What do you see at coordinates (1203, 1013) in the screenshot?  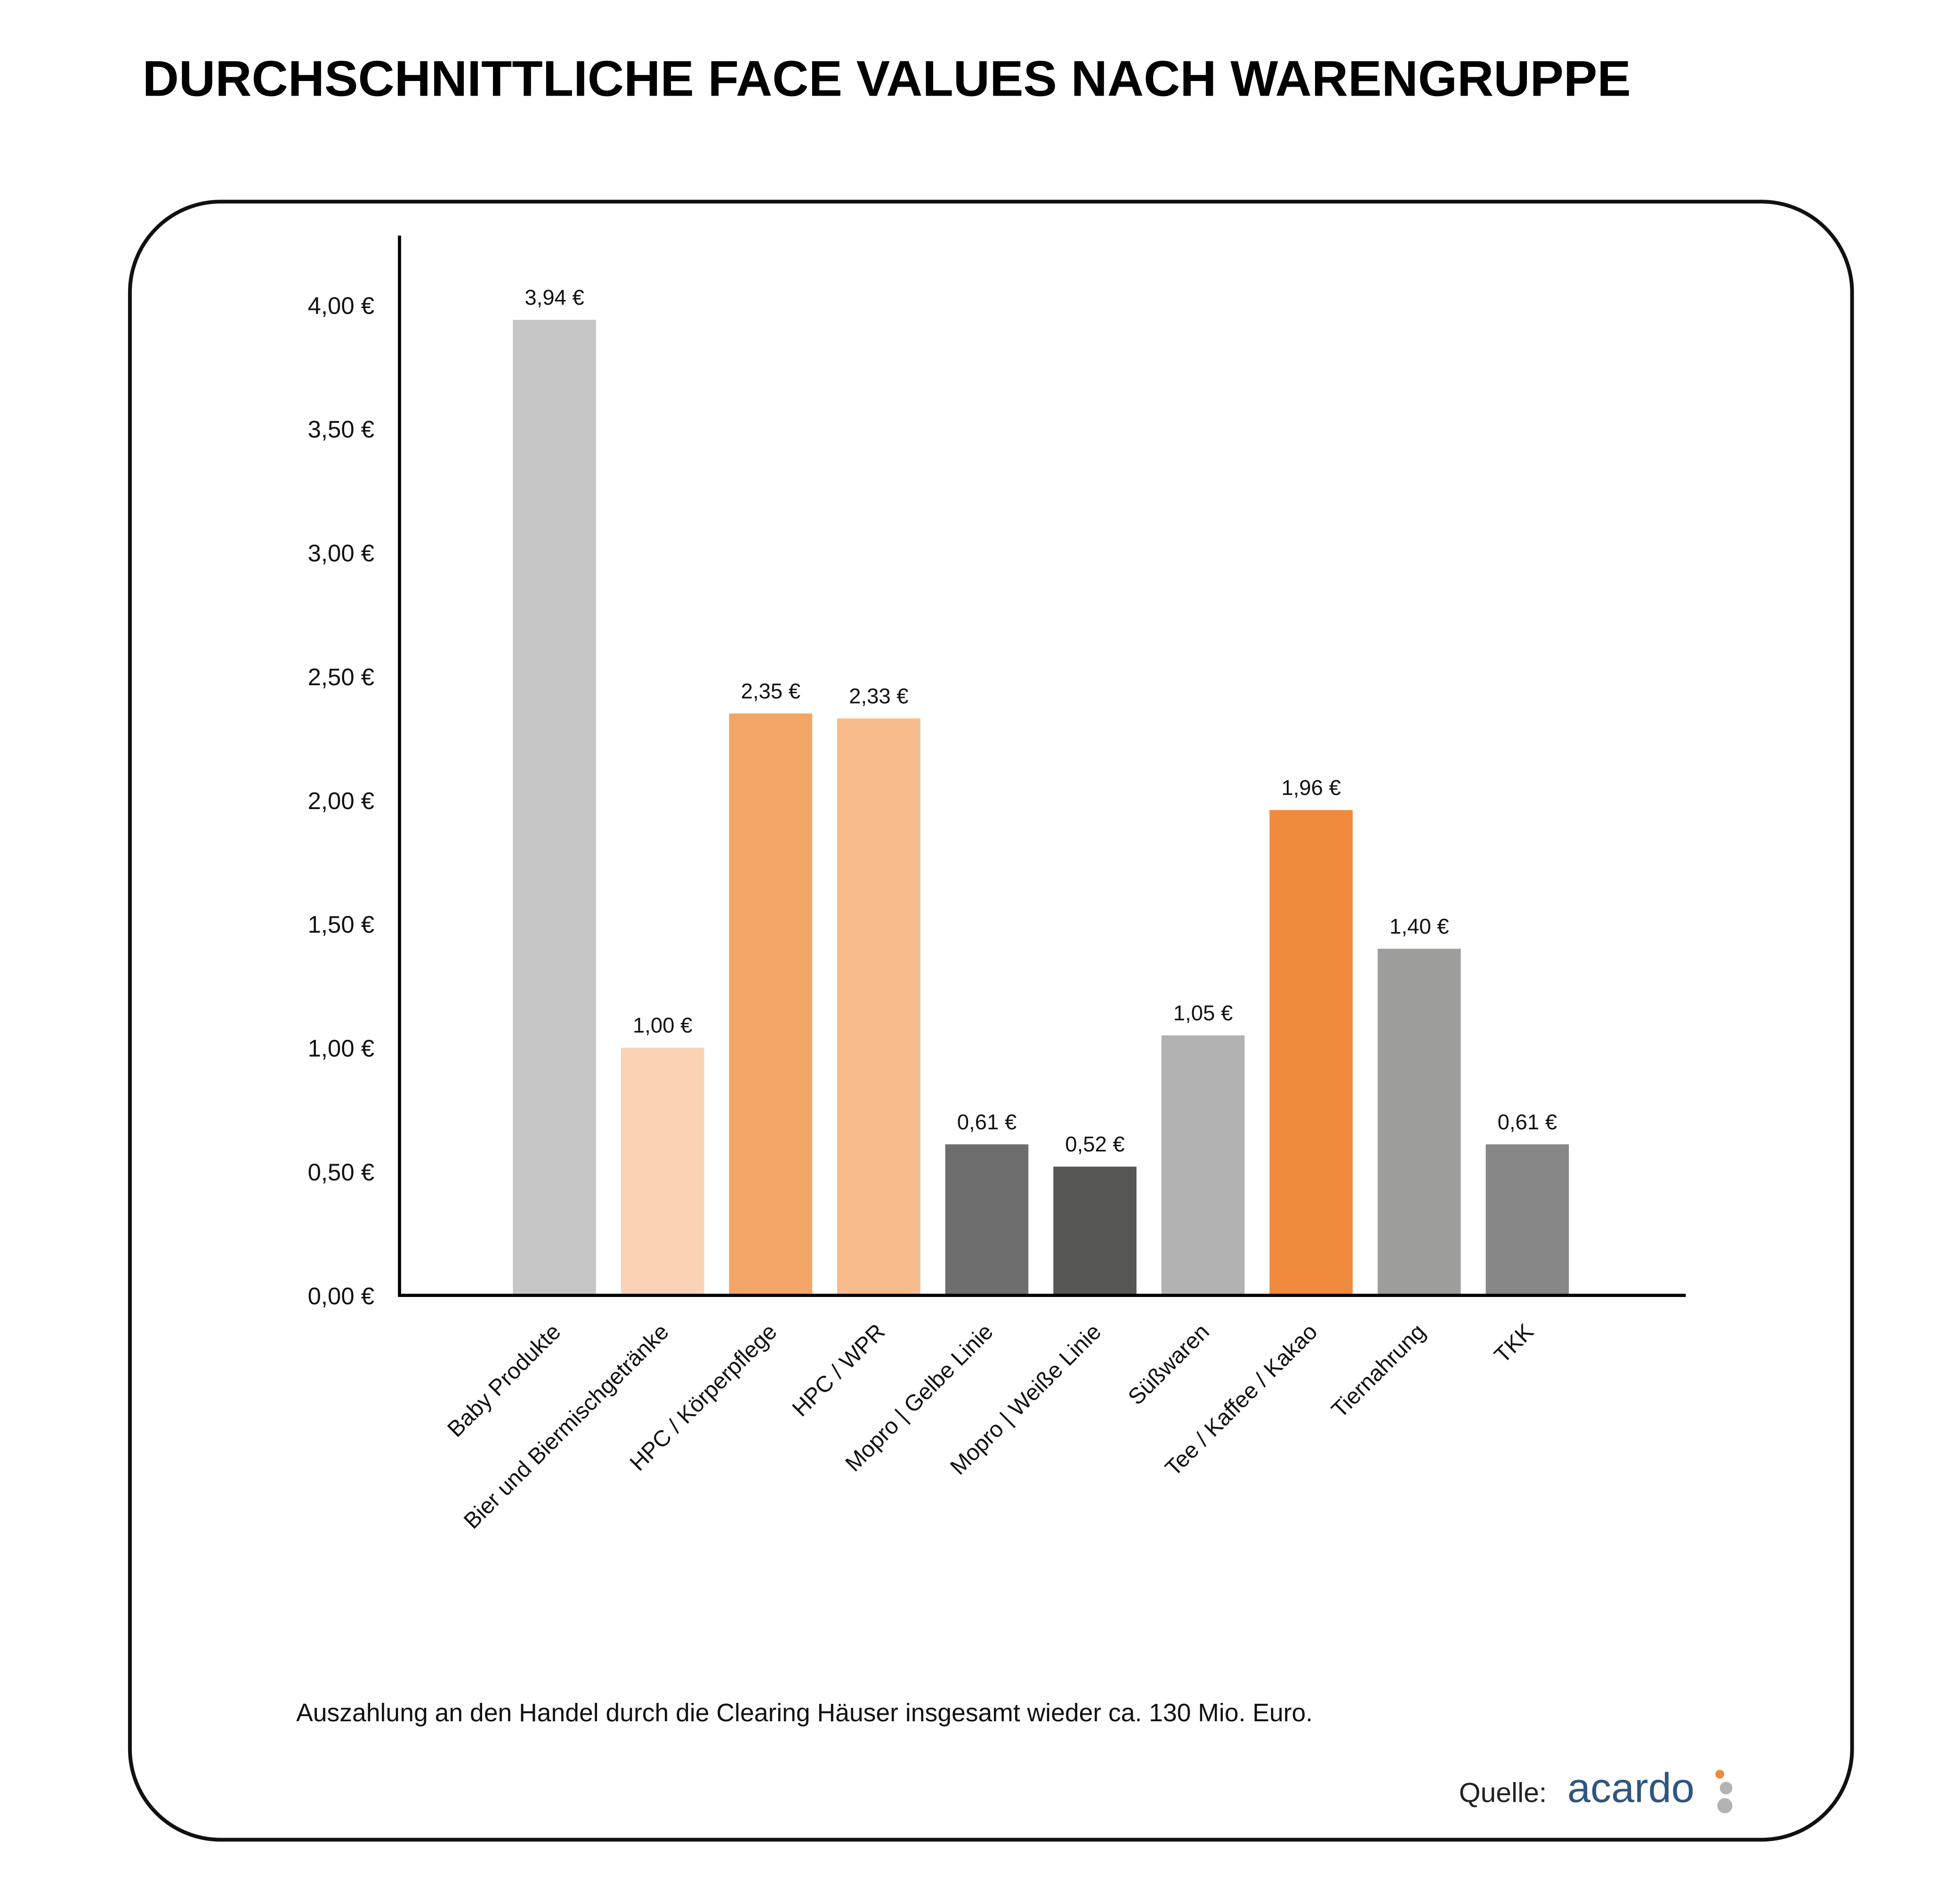 I see `data-label: 1,05 €` at bounding box center [1203, 1013].